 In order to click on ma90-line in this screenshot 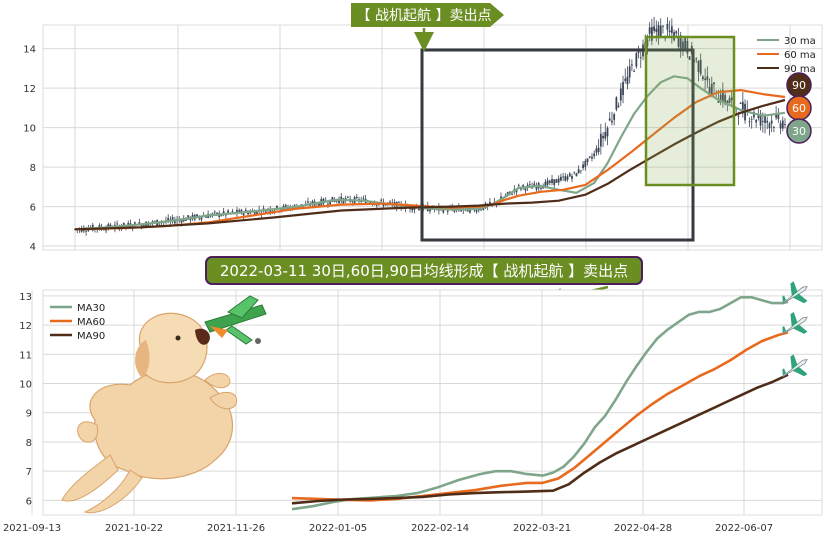, I will do `click(540, 439)`.